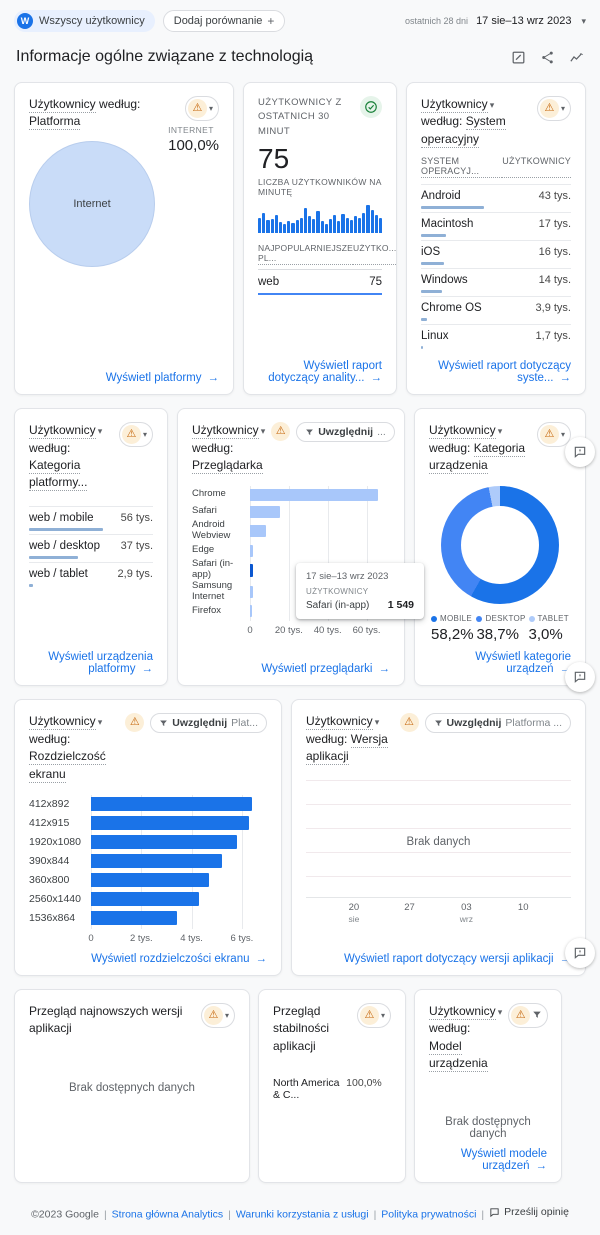 The width and height of the screenshot is (600, 1235). I want to click on arrow-right-icon: →, so click(213, 378).